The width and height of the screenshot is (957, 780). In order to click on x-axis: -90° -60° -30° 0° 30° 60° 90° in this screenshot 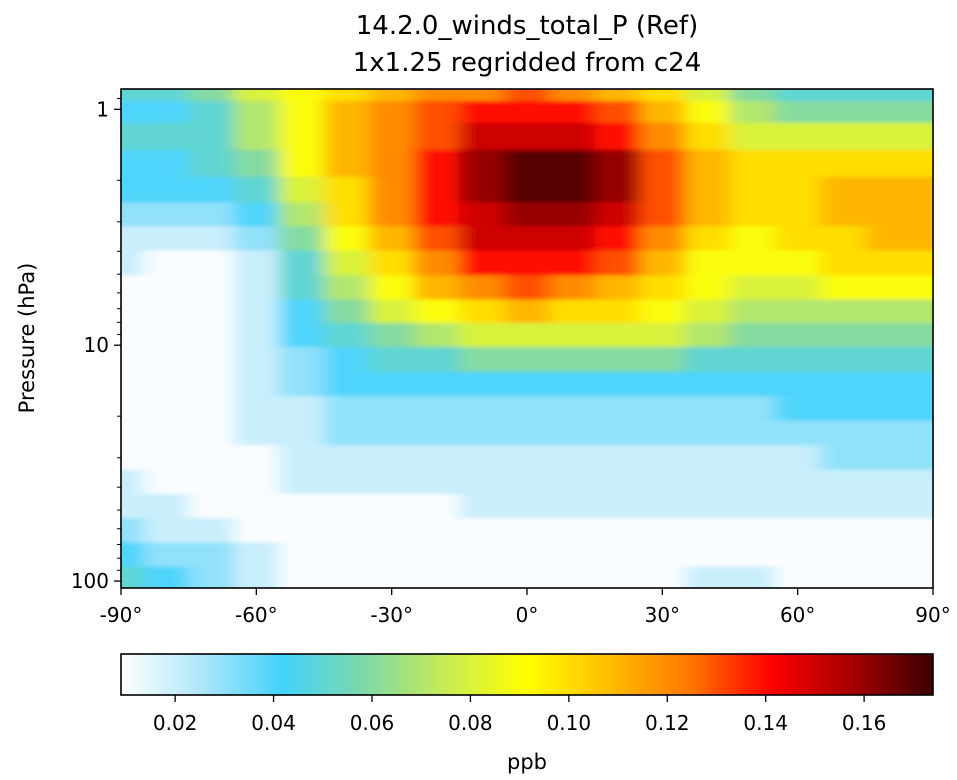, I will do `click(525, 607)`.